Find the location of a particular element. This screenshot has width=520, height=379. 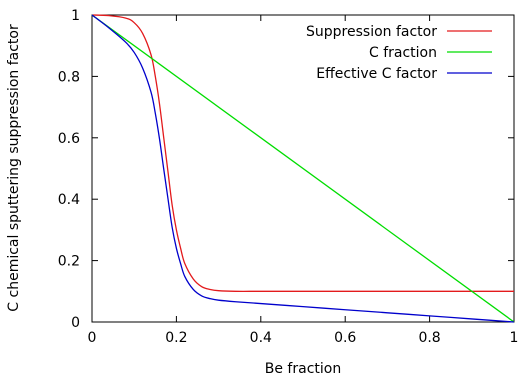

legend-label-c-fraction: C fraction is located at coordinates (403, 53).